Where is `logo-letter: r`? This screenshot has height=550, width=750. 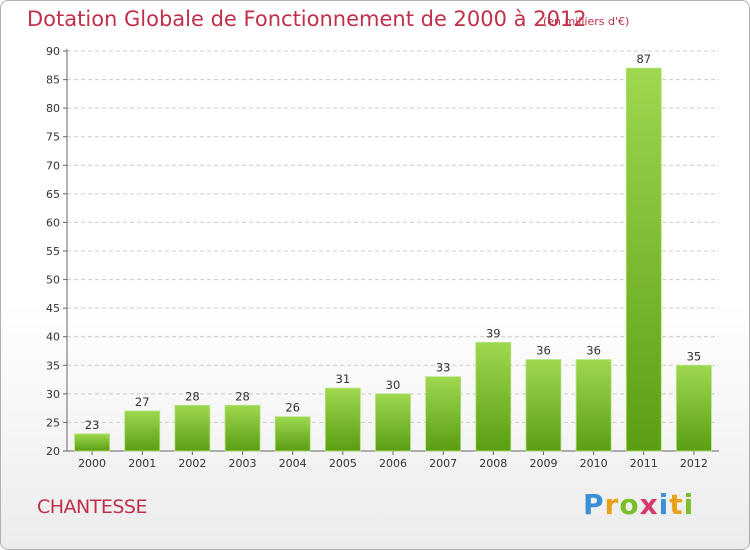 logo-letter: r is located at coordinates (612, 504).